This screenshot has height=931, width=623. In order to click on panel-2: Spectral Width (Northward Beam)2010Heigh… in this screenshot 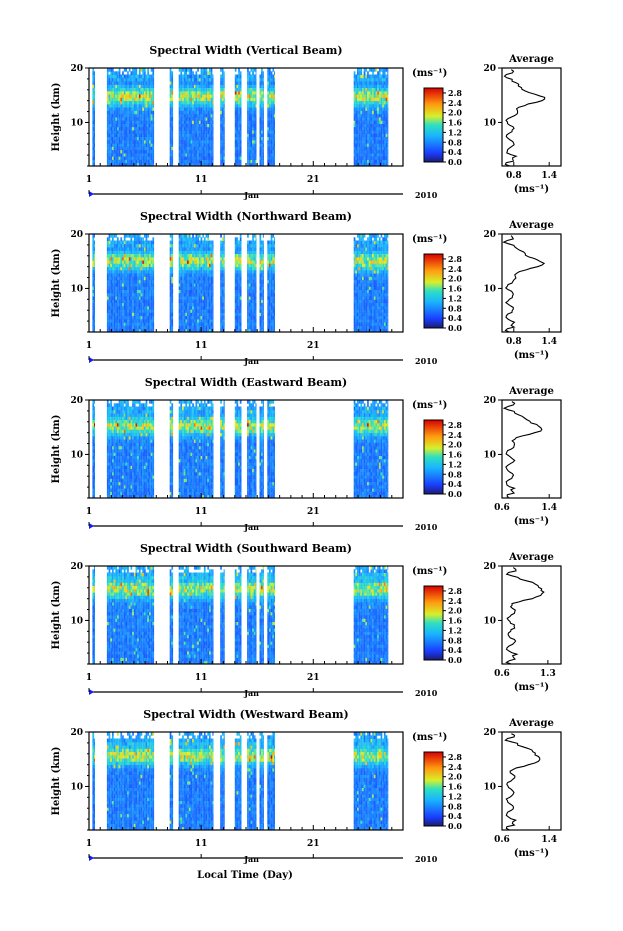, I will do `click(306, 288)`.